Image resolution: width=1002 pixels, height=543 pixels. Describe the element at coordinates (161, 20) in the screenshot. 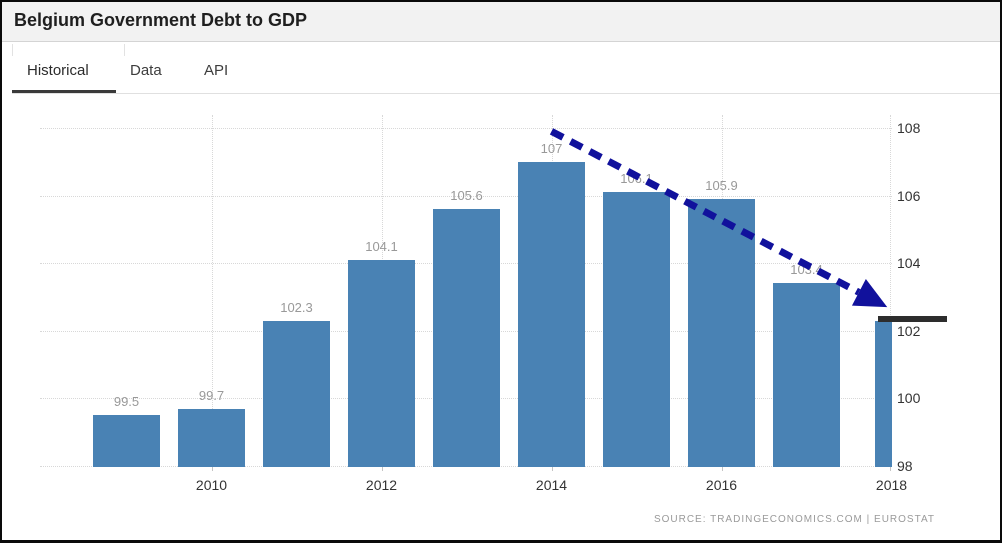

I see `page-title: Belgium Government Debt to GDP` at that location.